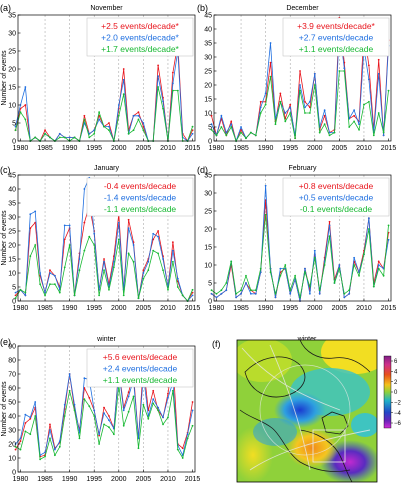 Image resolution: width=406 pixels, height=492 pixels. Describe the element at coordinates (12, 403) in the screenshot. I see `y-tick-label: 50` at that location.